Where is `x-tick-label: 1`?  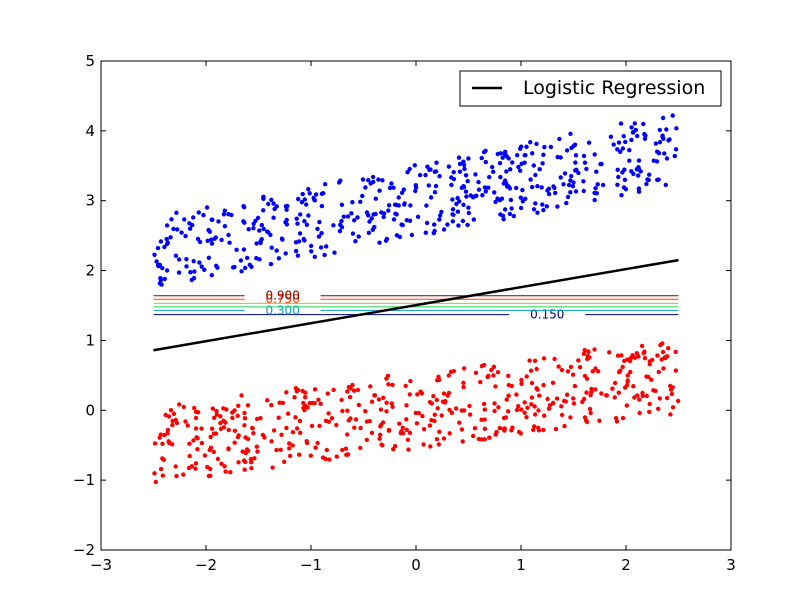
x-tick-label: 1 is located at coordinates (521, 565).